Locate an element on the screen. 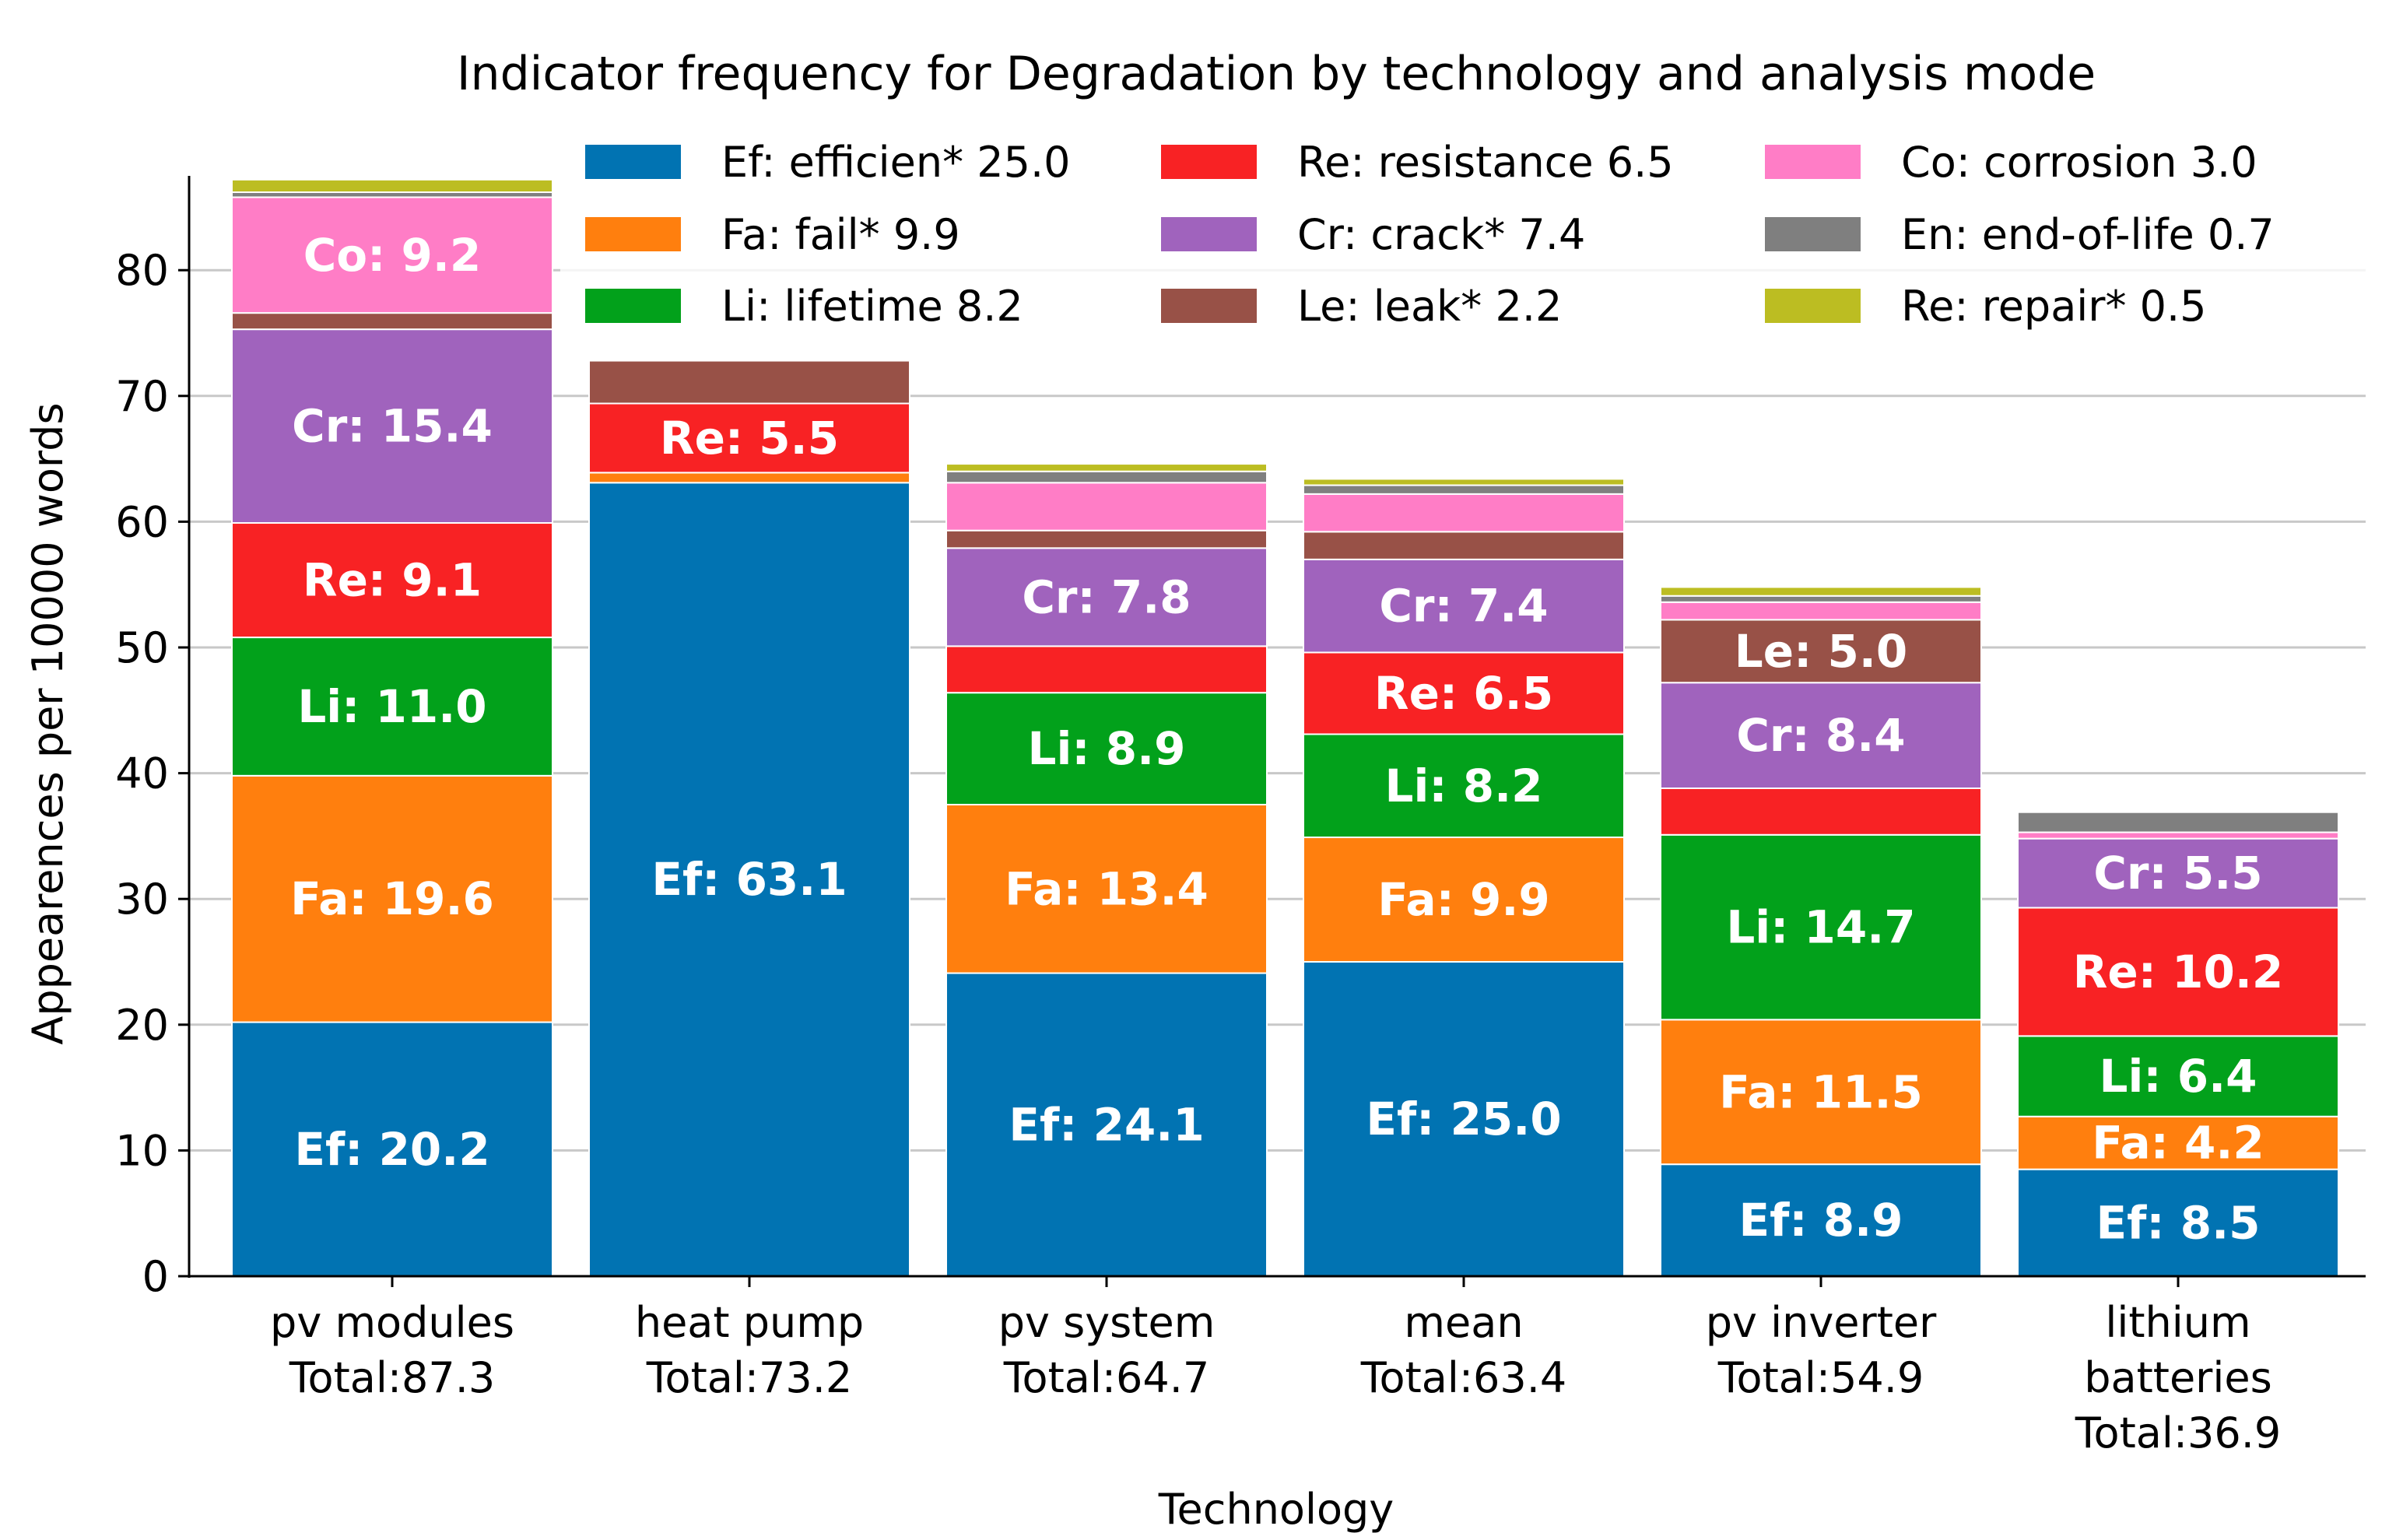 The image size is (2403, 1540). legend-box is located at coordinates (1474, 235).